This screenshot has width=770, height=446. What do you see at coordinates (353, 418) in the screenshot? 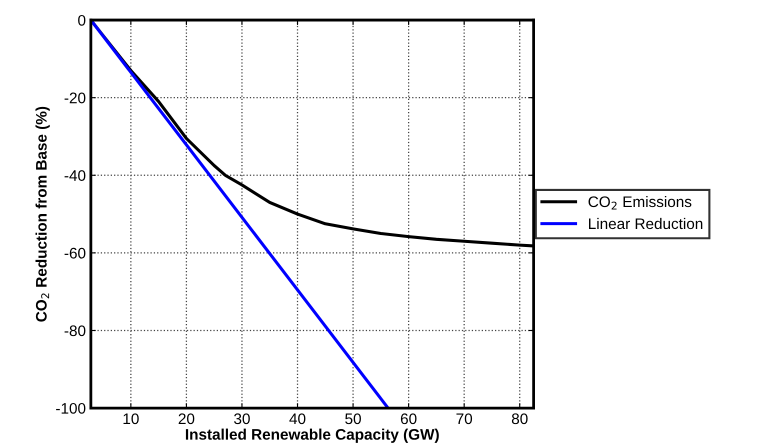
I see `x-tick-label: 50` at bounding box center [353, 418].